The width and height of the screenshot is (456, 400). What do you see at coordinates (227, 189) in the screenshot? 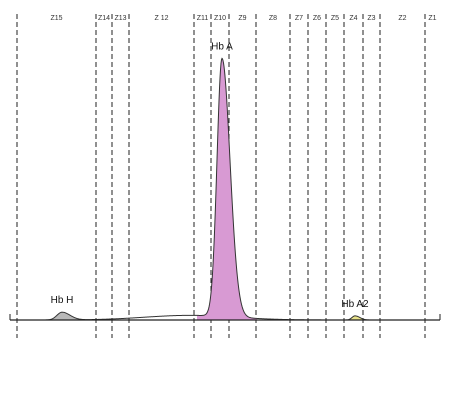
I see `peak-area-hb-a` at bounding box center [227, 189].